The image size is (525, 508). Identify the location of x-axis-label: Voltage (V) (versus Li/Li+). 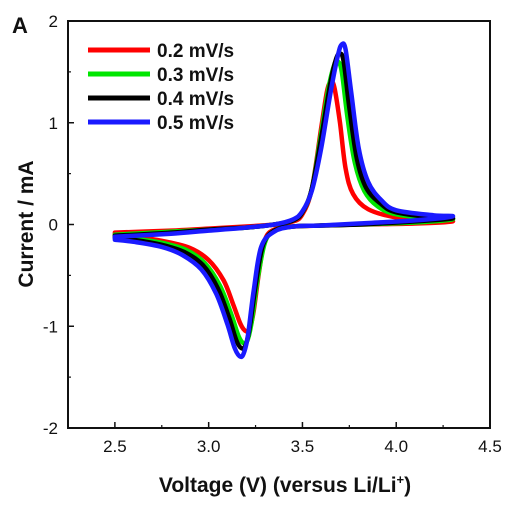
(285, 484).